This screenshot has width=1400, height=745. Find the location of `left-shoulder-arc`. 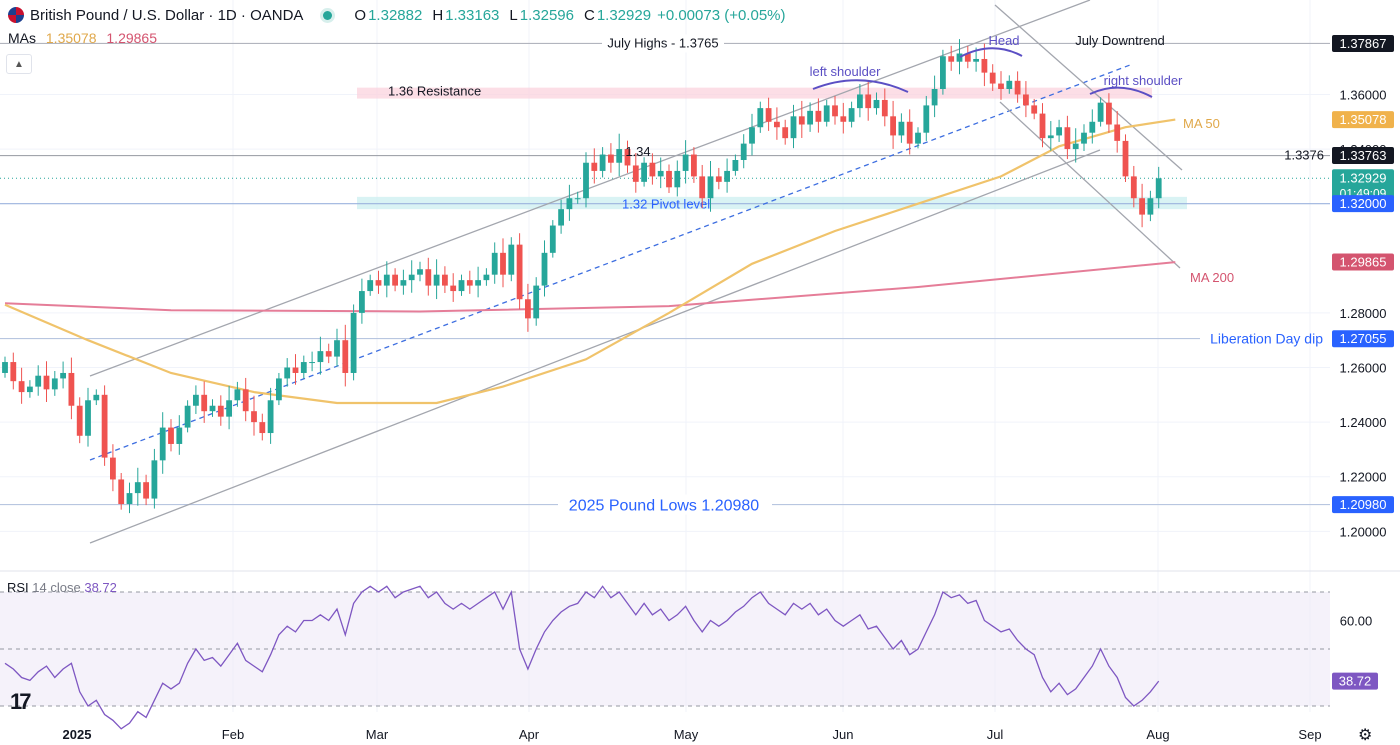

left-shoulder-arc is located at coordinates (860, 86).